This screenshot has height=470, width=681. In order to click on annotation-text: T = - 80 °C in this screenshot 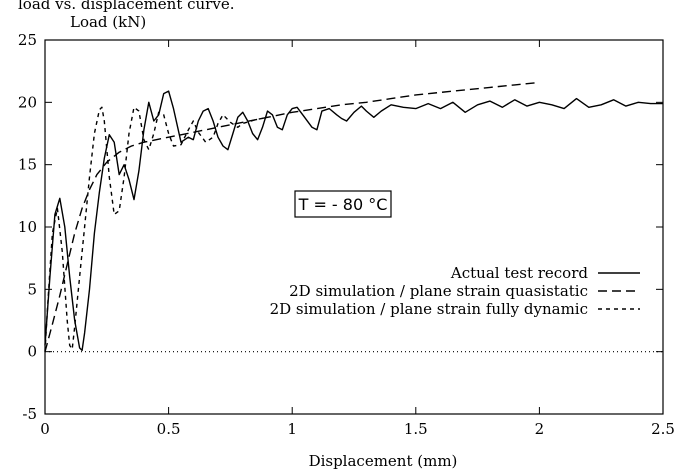, I will do `click(343, 204)`.